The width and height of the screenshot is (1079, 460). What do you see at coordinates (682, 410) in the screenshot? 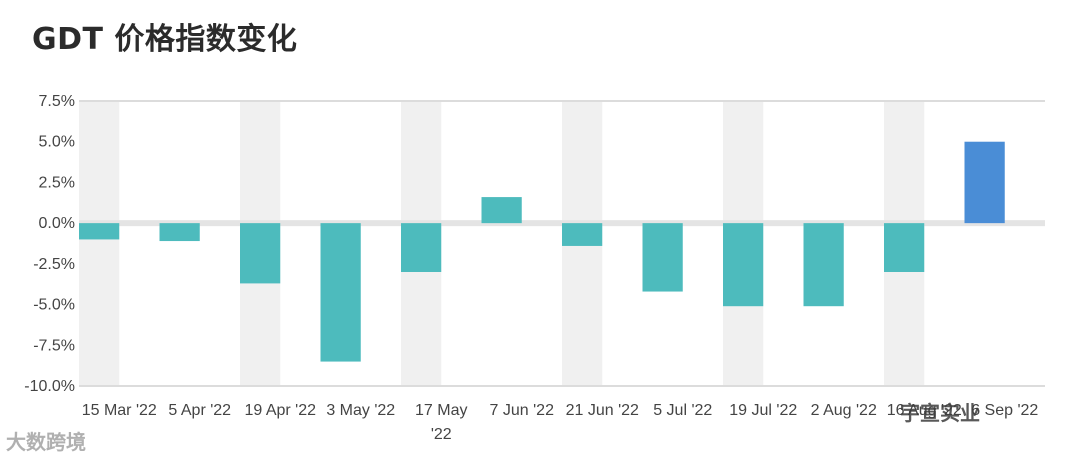
I see `x-tick-label: 5 Jul '22` at bounding box center [682, 410].